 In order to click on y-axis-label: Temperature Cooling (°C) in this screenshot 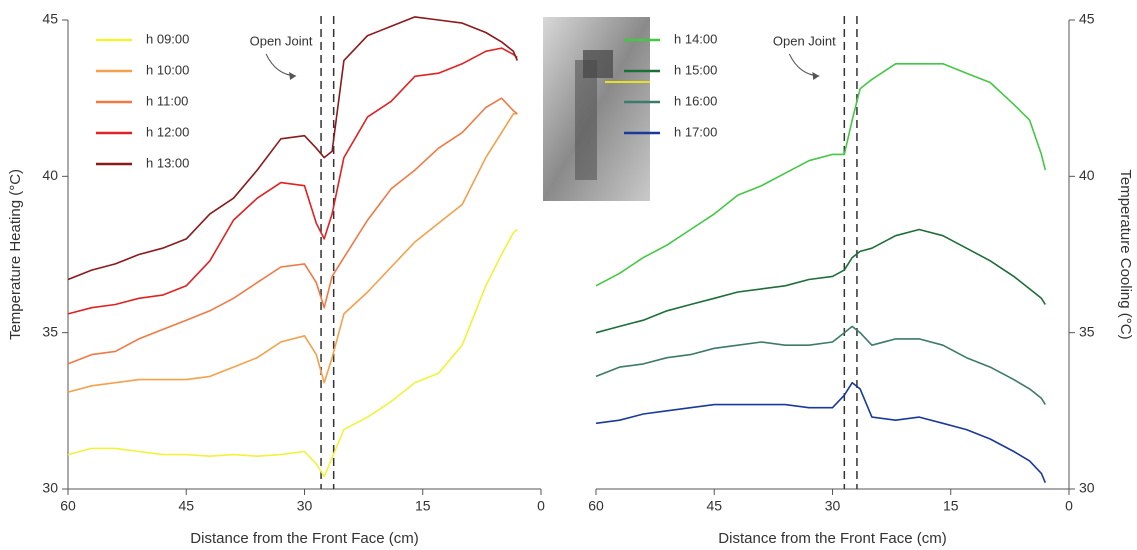, I will do `click(1125, 254)`.